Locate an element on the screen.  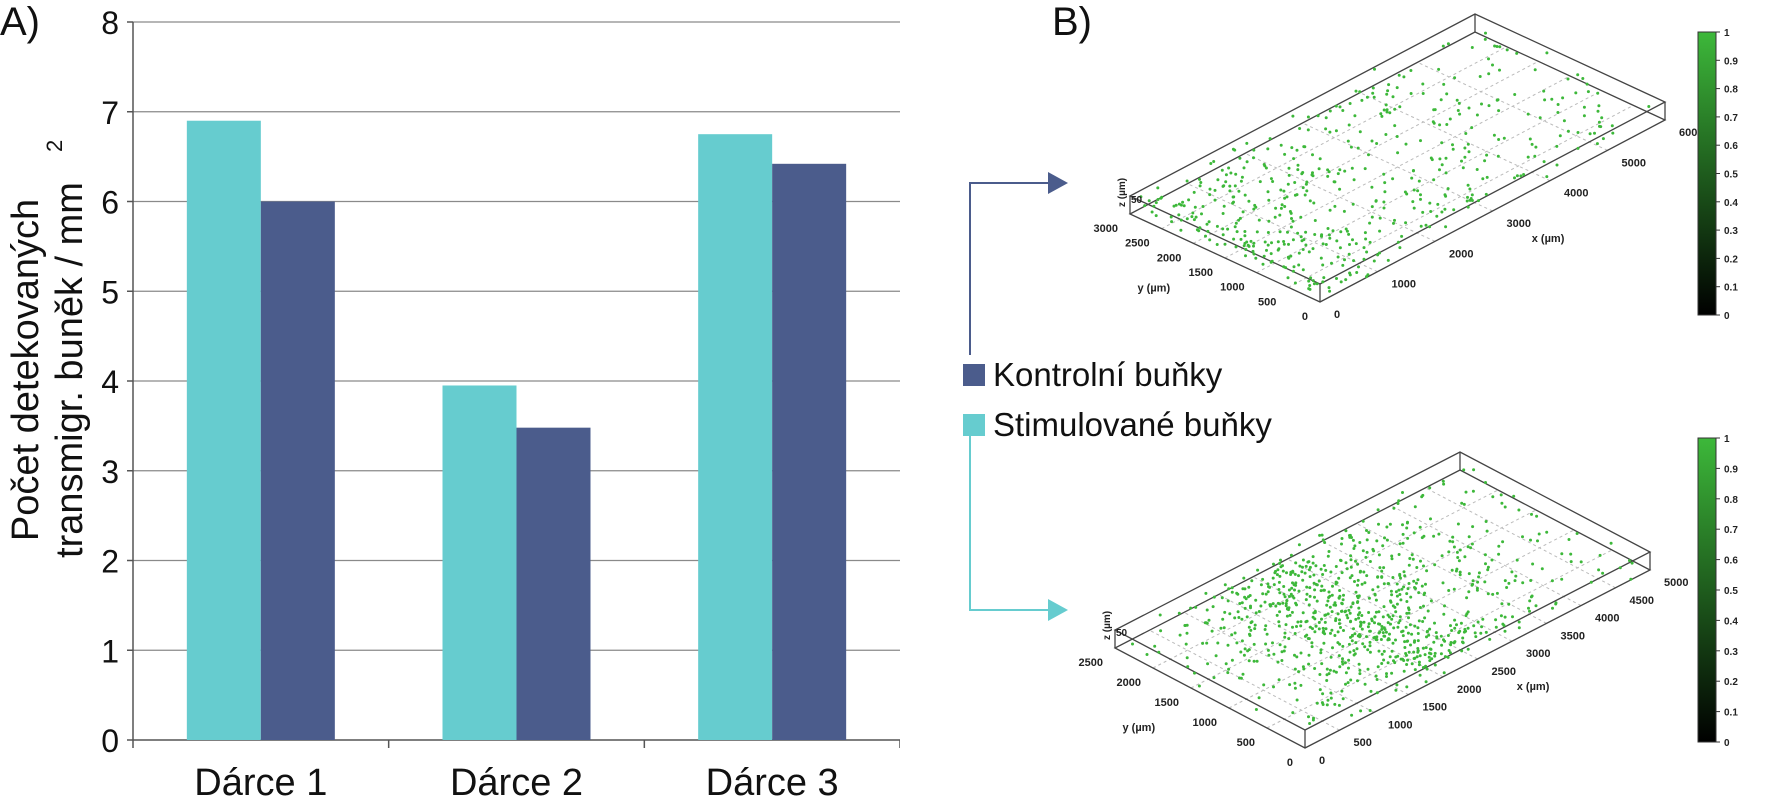
x-tick-label: Dárce 1 is located at coordinates (260, 781).